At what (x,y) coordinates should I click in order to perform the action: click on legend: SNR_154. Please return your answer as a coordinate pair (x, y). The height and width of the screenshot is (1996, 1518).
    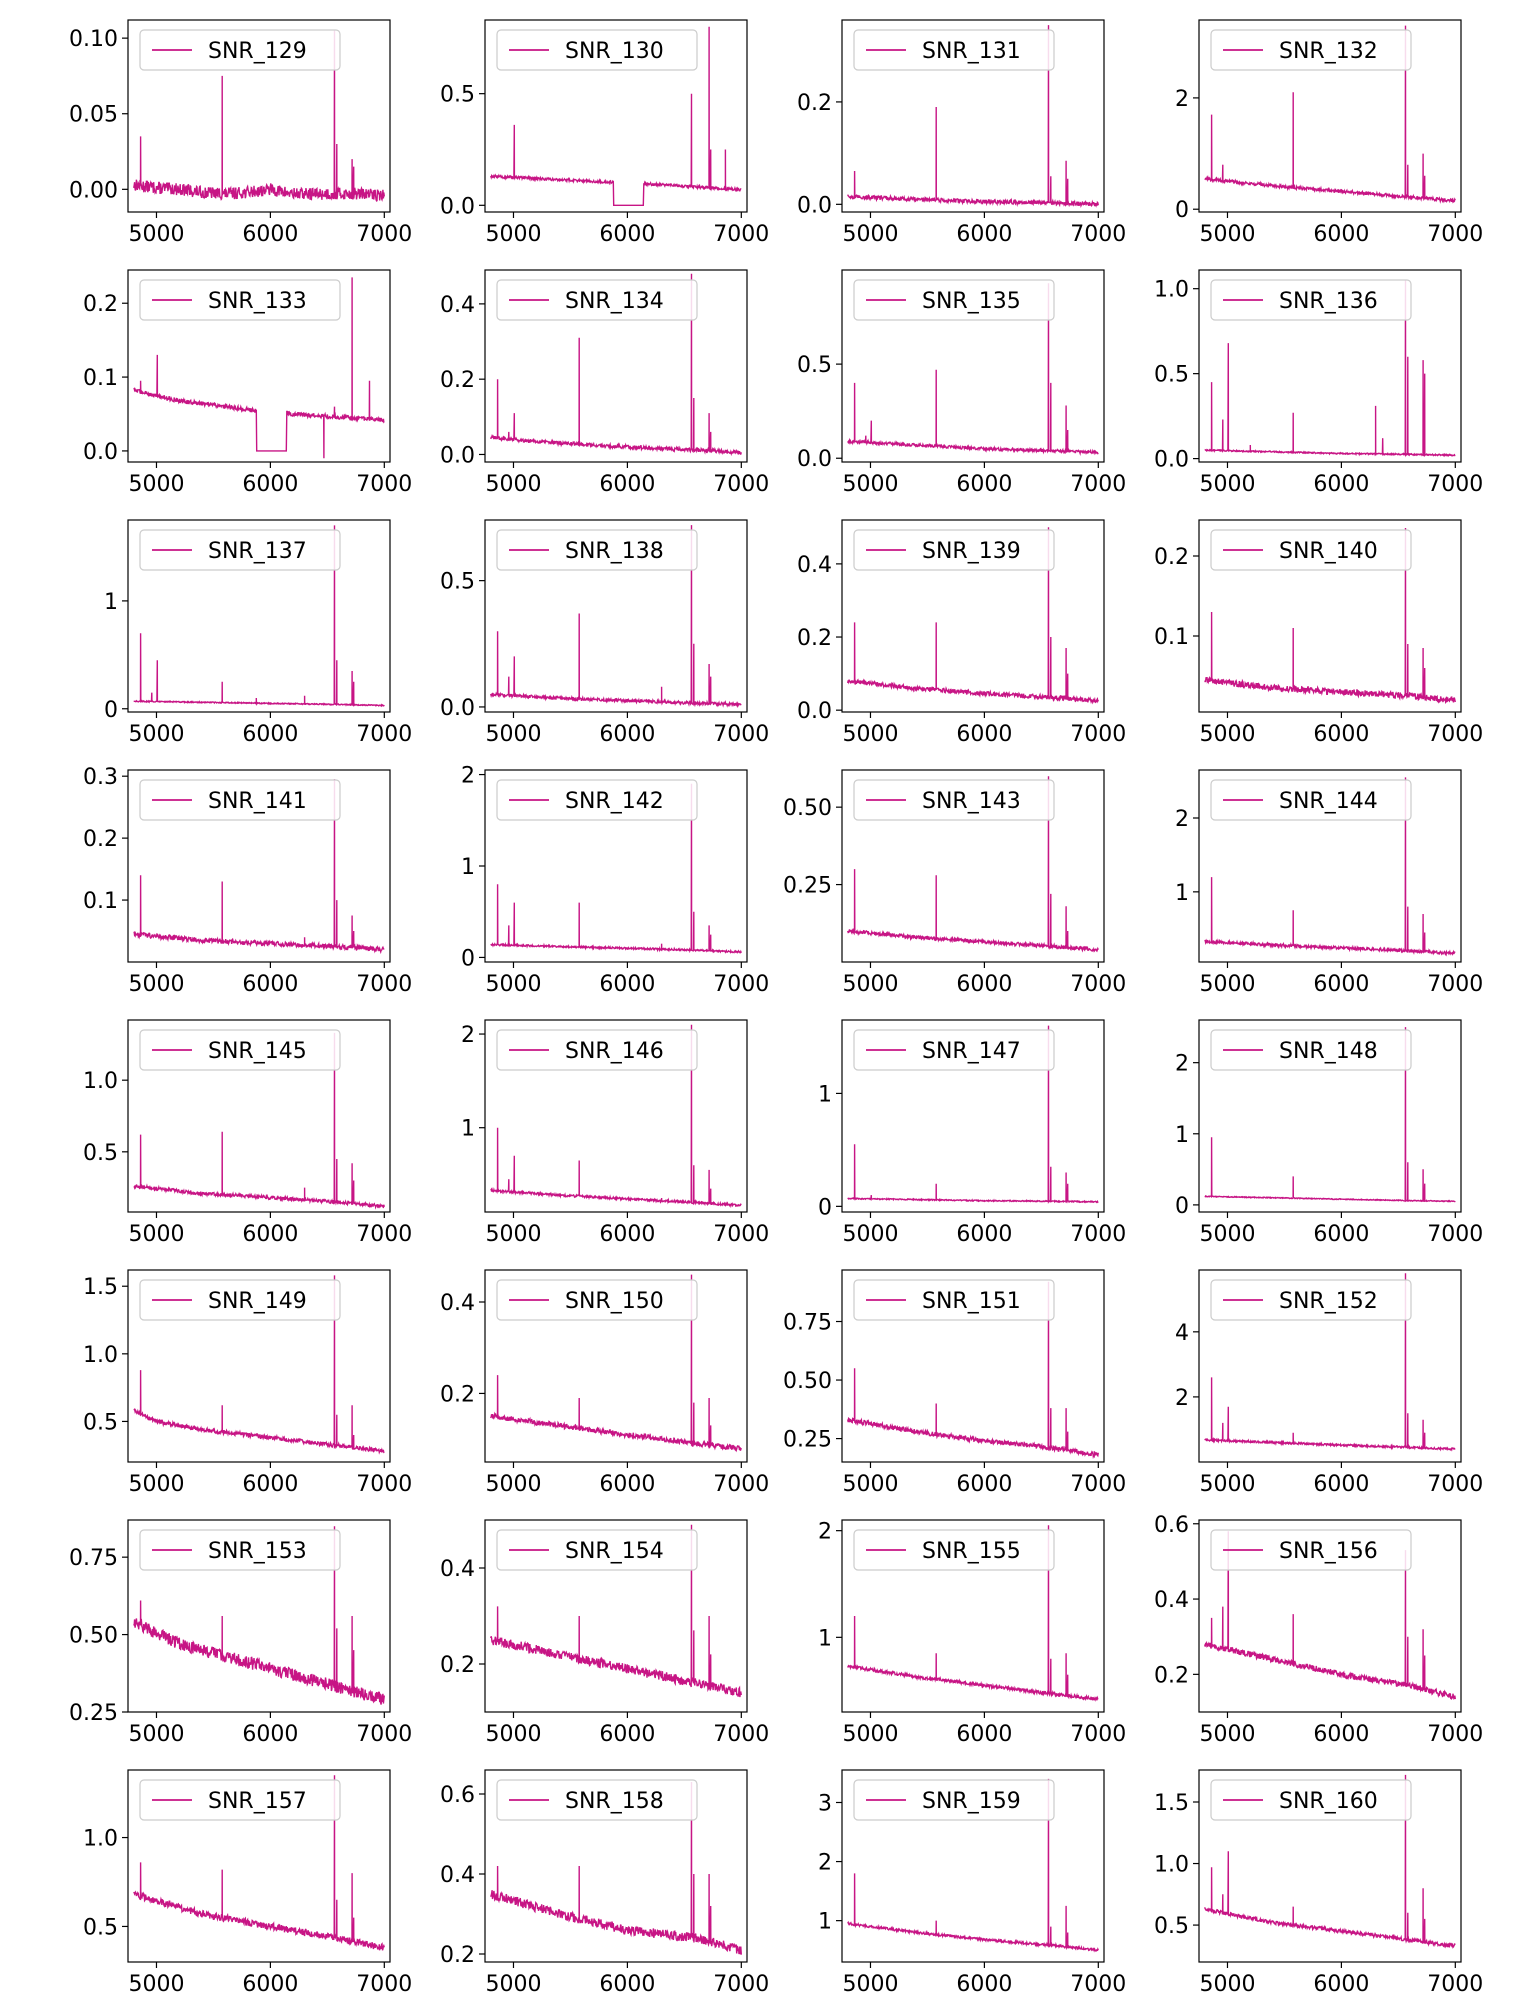
    Looking at the image, I should click on (597, 1550).